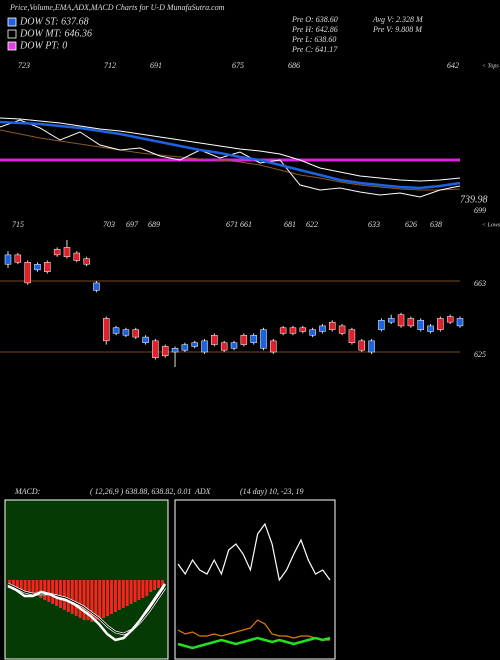  What do you see at coordinates (294, 65) in the screenshot?
I see `top-label: 686` at bounding box center [294, 65].